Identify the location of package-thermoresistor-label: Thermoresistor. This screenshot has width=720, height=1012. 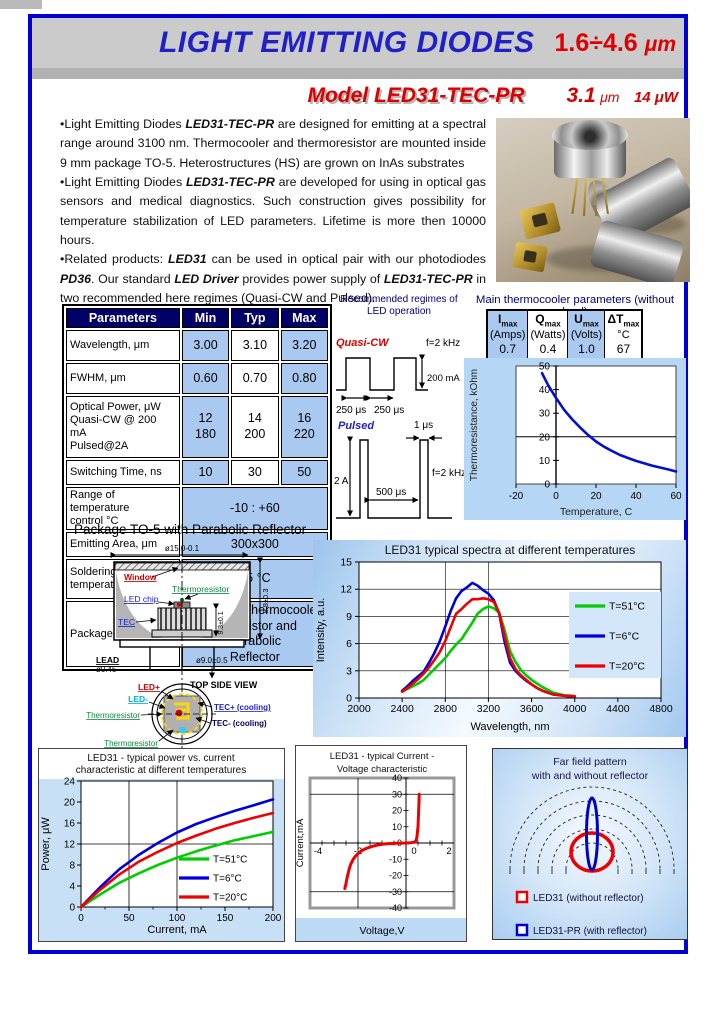
(200, 589).